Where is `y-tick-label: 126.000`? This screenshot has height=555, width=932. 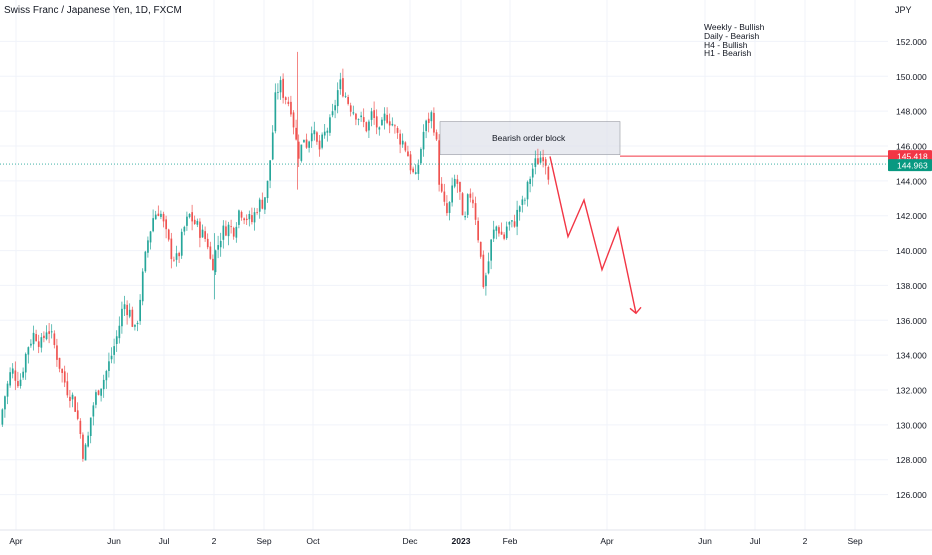
y-tick-label: 126.000 is located at coordinates (911, 495).